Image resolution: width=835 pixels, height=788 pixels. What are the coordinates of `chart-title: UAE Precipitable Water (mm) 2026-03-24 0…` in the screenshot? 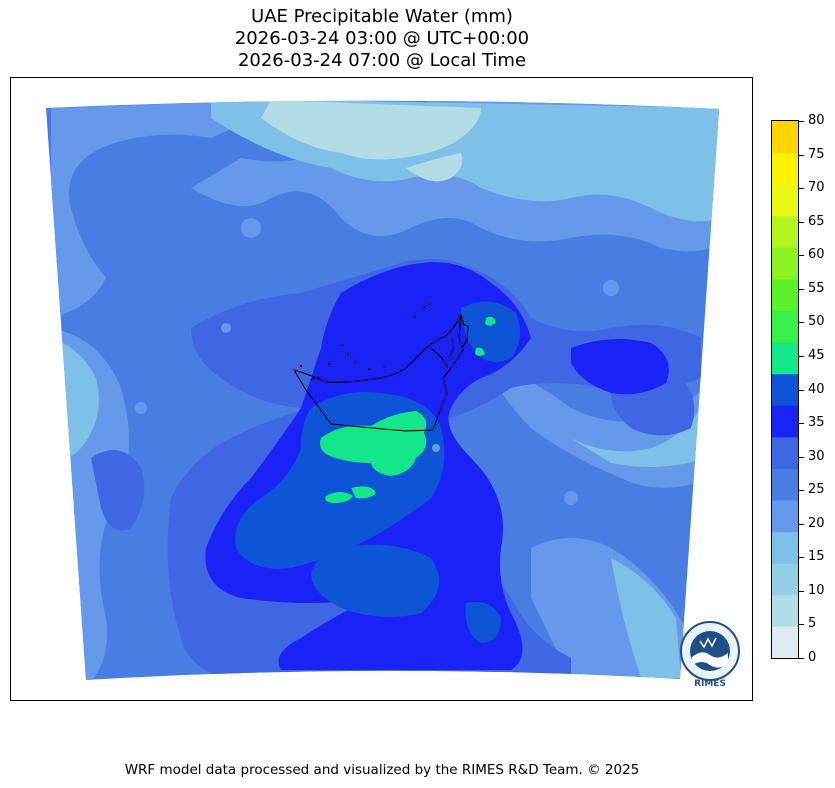 It's located at (382, 39).